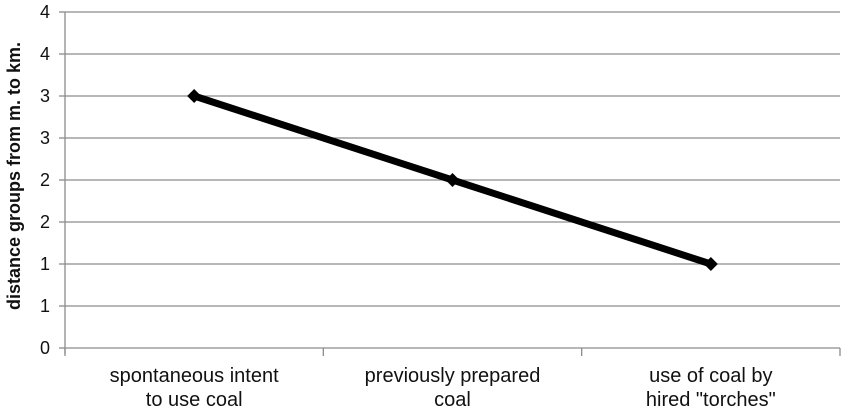 This screenshot has width=850, height=412. Describe the element at coordinates (14, 176) in the screenshot. I see `y-axis-title: distance groups from m. to km.` at that location.